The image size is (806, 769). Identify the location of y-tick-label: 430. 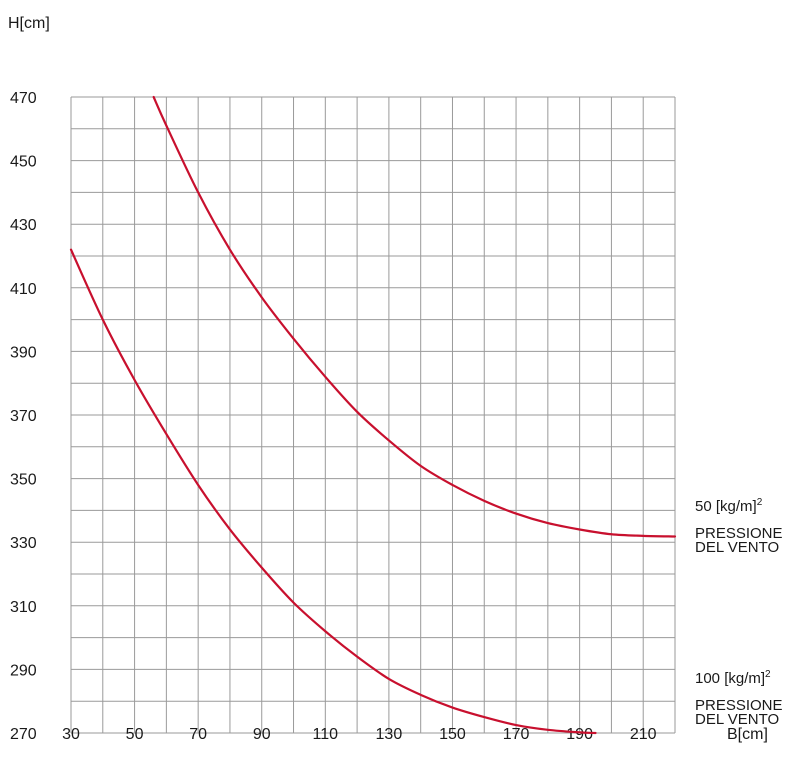
(23, 225).